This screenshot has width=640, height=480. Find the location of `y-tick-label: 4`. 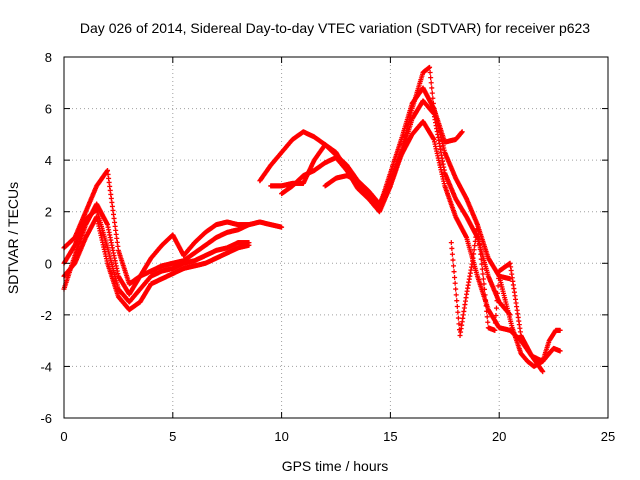

y-tick-label: 4 is located at coordinates (48, 160).